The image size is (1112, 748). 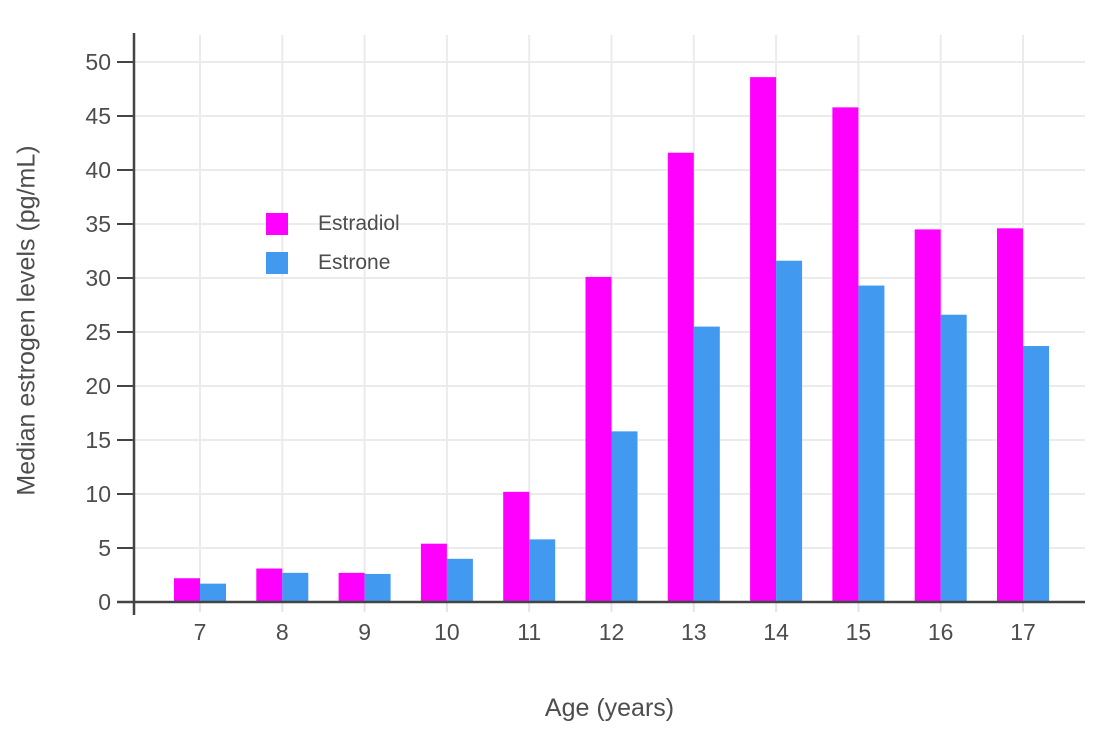 I want to click on legend-item-estrone: Estrone, so click(x=333, y=263).